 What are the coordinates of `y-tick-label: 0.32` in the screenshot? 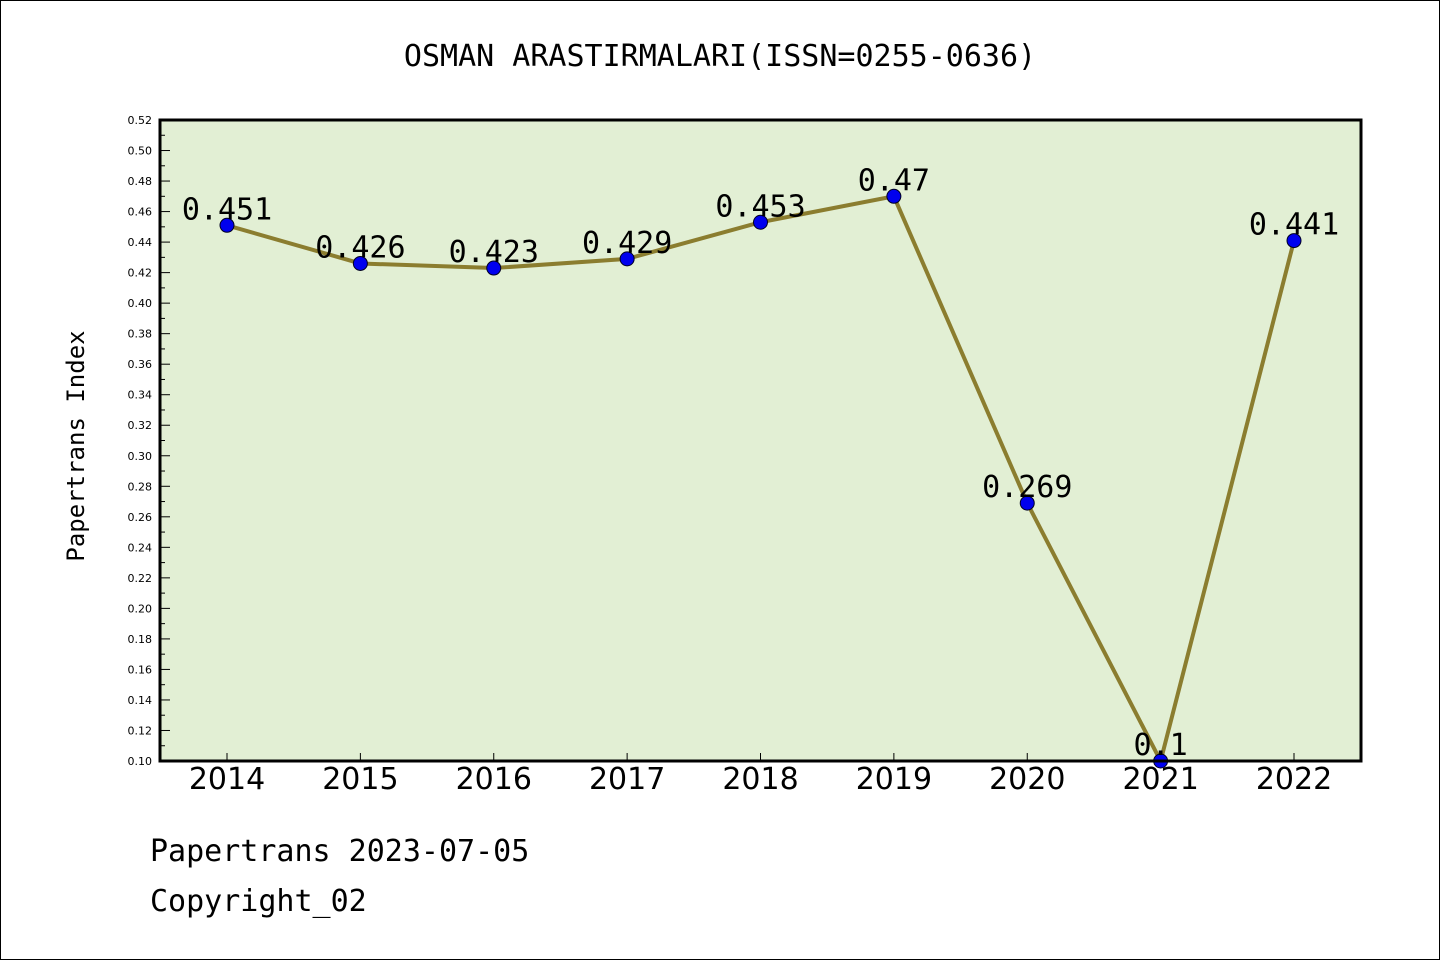 It's located at (140, 425).